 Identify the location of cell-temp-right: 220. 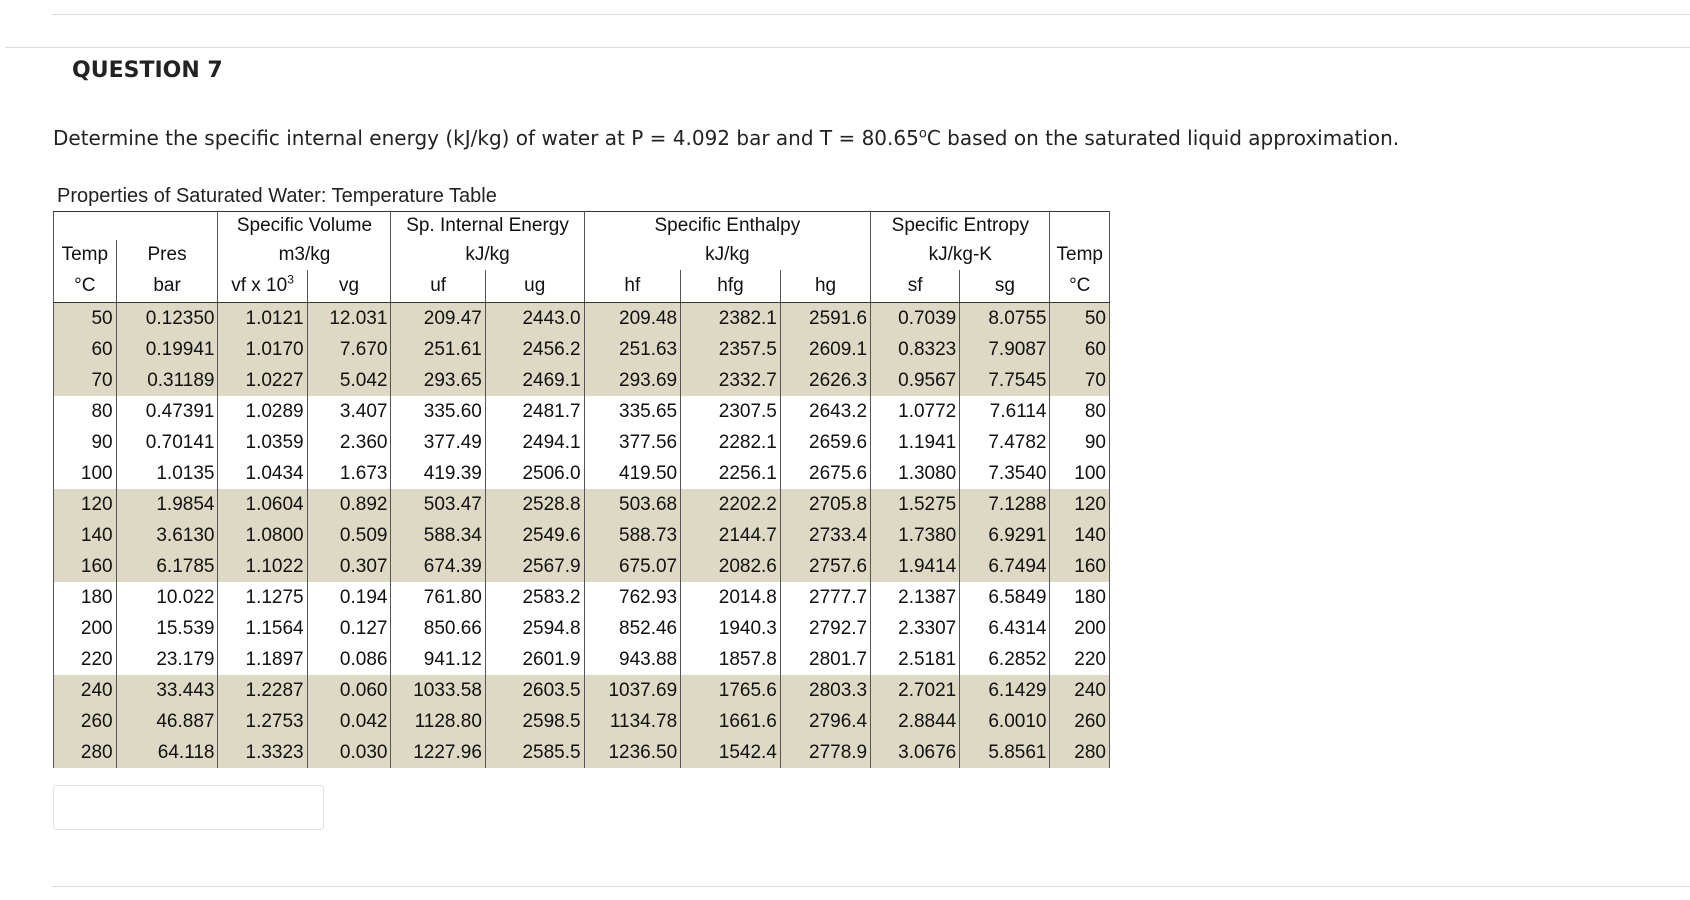
(1079, 659).